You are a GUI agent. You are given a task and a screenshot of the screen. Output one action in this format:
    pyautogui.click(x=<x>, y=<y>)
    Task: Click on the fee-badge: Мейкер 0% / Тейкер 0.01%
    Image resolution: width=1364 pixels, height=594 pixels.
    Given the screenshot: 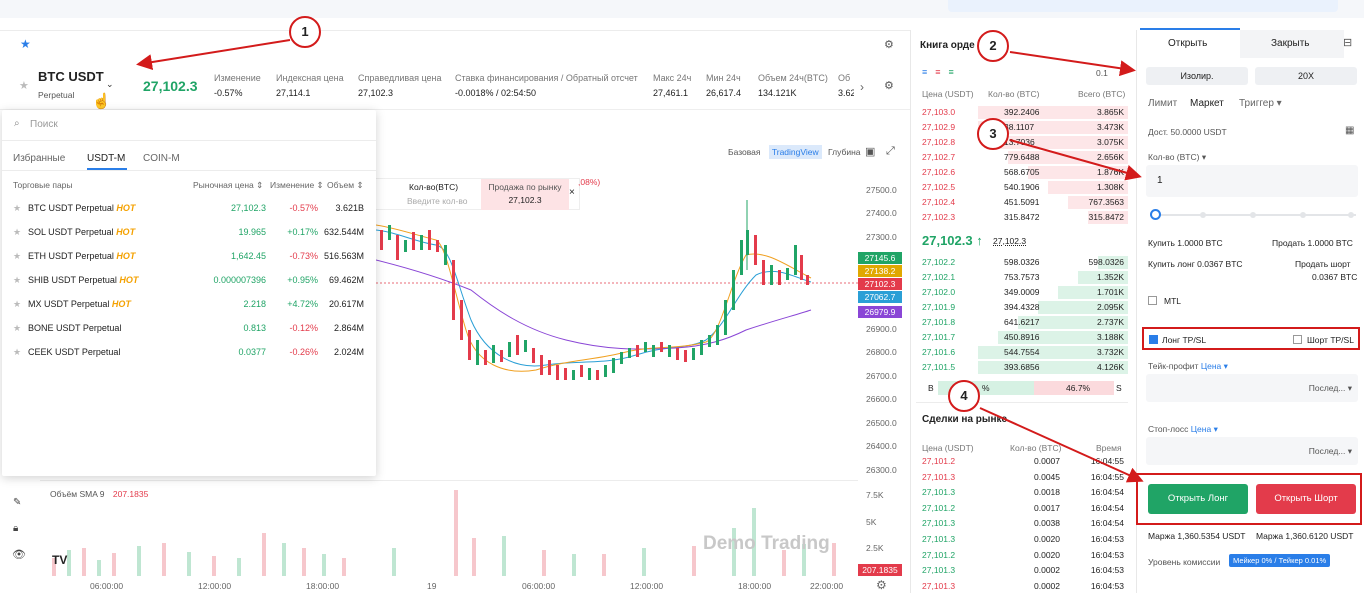 What is the action you would take?
    pyautogui.click(x=1280, y=560)
    